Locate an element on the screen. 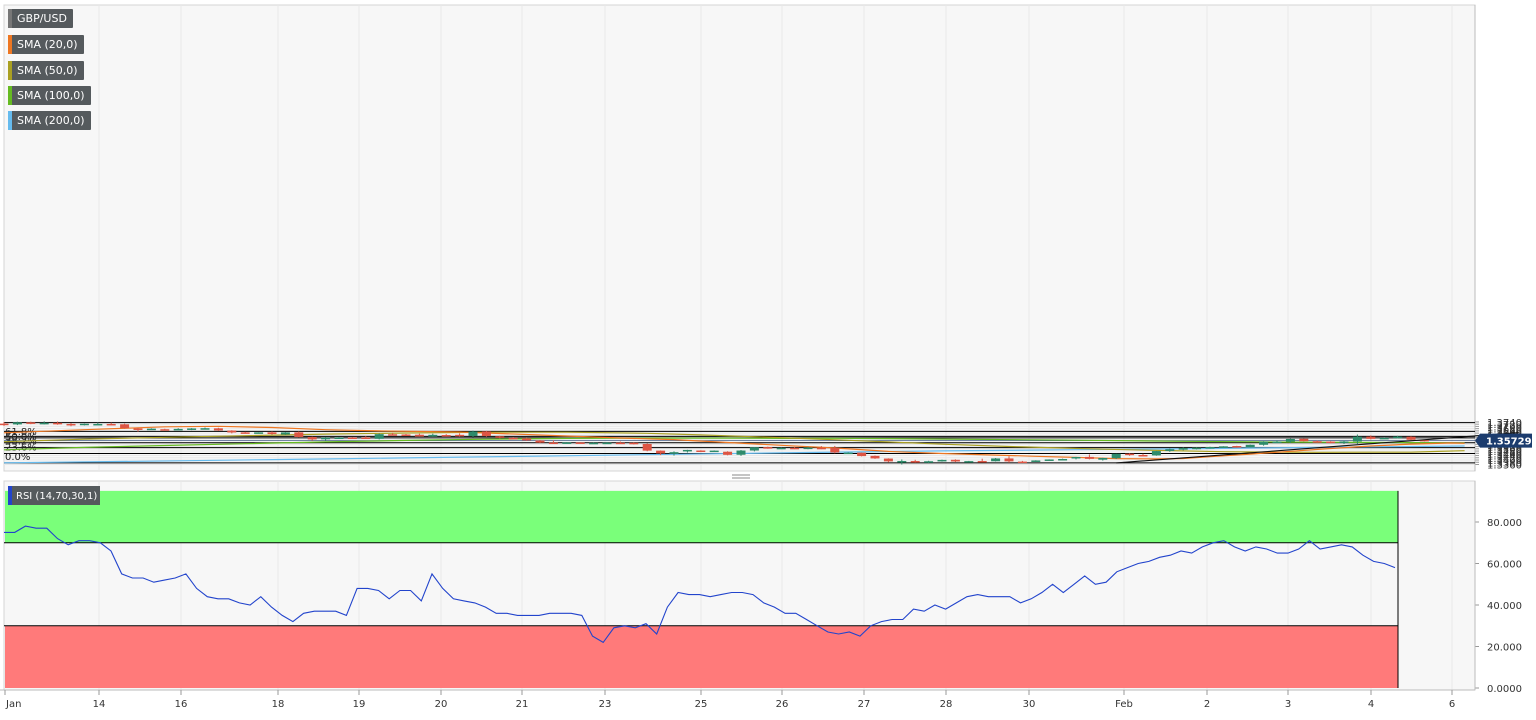 This screenshot has width=1536, height=720. legend-sma20: SMA (20,0) is located at coordinates (46, 44).